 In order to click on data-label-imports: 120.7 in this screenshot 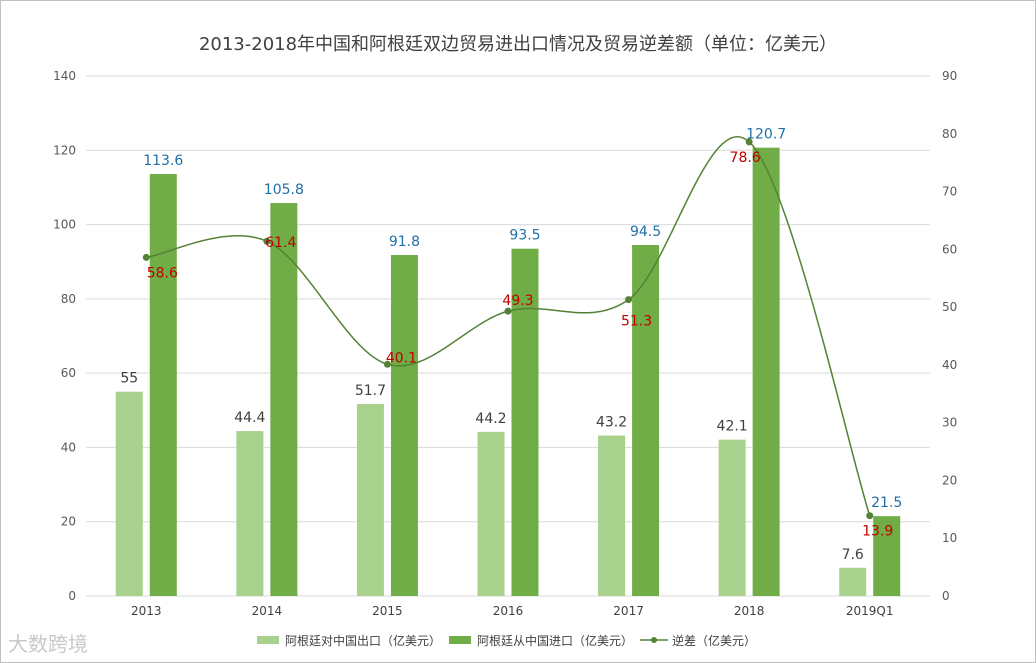, I will do `click(766, 135)`.